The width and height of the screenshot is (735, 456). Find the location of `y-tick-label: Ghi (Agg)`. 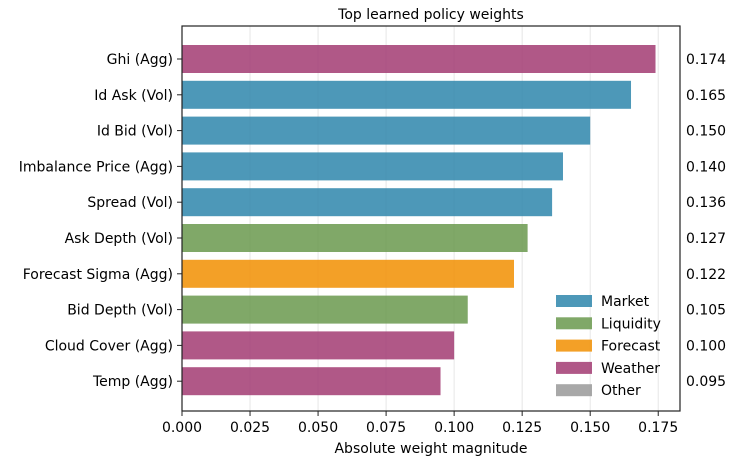

y-tick-label: Ghi (Agg) is located at coordinates (140, 60).